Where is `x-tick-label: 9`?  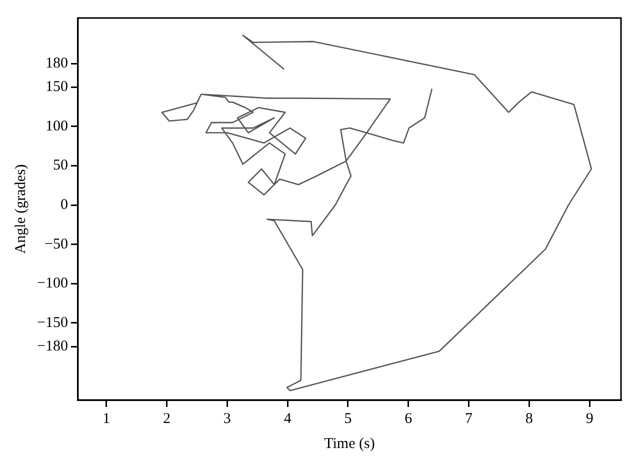 x-tick-label: 9 is located at coordinates (590, 418).